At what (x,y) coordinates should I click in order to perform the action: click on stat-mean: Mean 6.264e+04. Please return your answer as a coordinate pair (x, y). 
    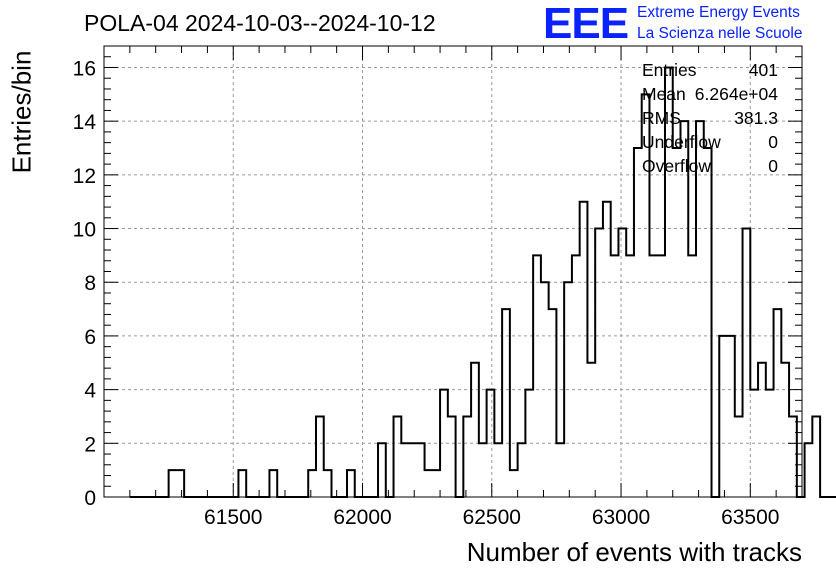
    Looking at the image, I should click on (710, 94).